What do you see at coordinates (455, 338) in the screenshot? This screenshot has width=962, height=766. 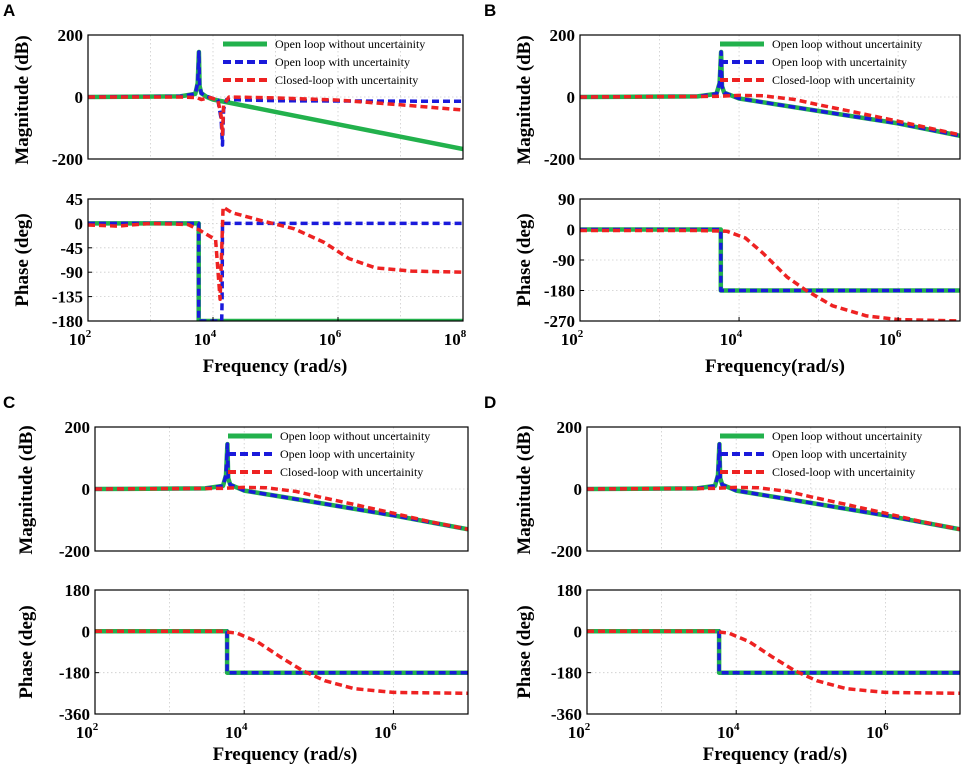 I see `x-tick-label: 10⁸` at bounding box center [455, 338].